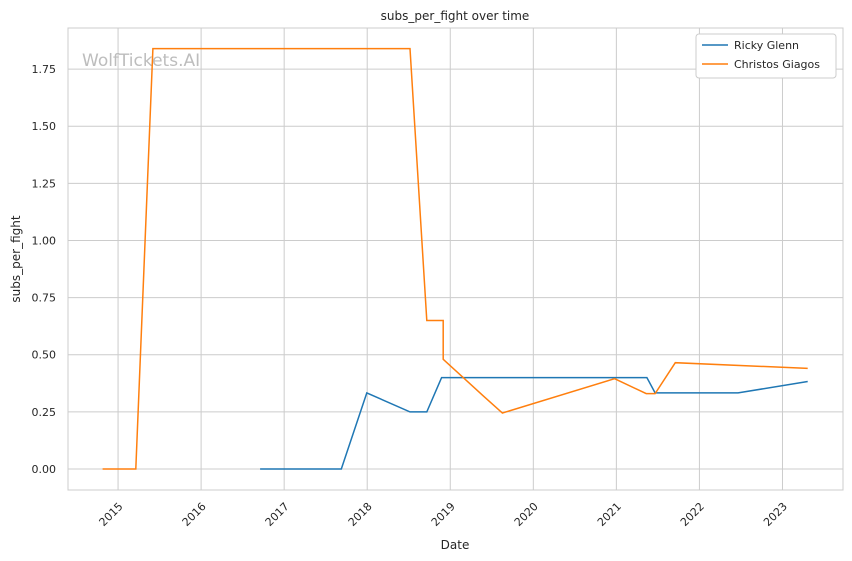 The height and width of the screenshot is (561, 852). What do you see at coordinates (775, 514) in the screenshot?
I see `x-tick-label: 2023` at bounding box center [775, 514].